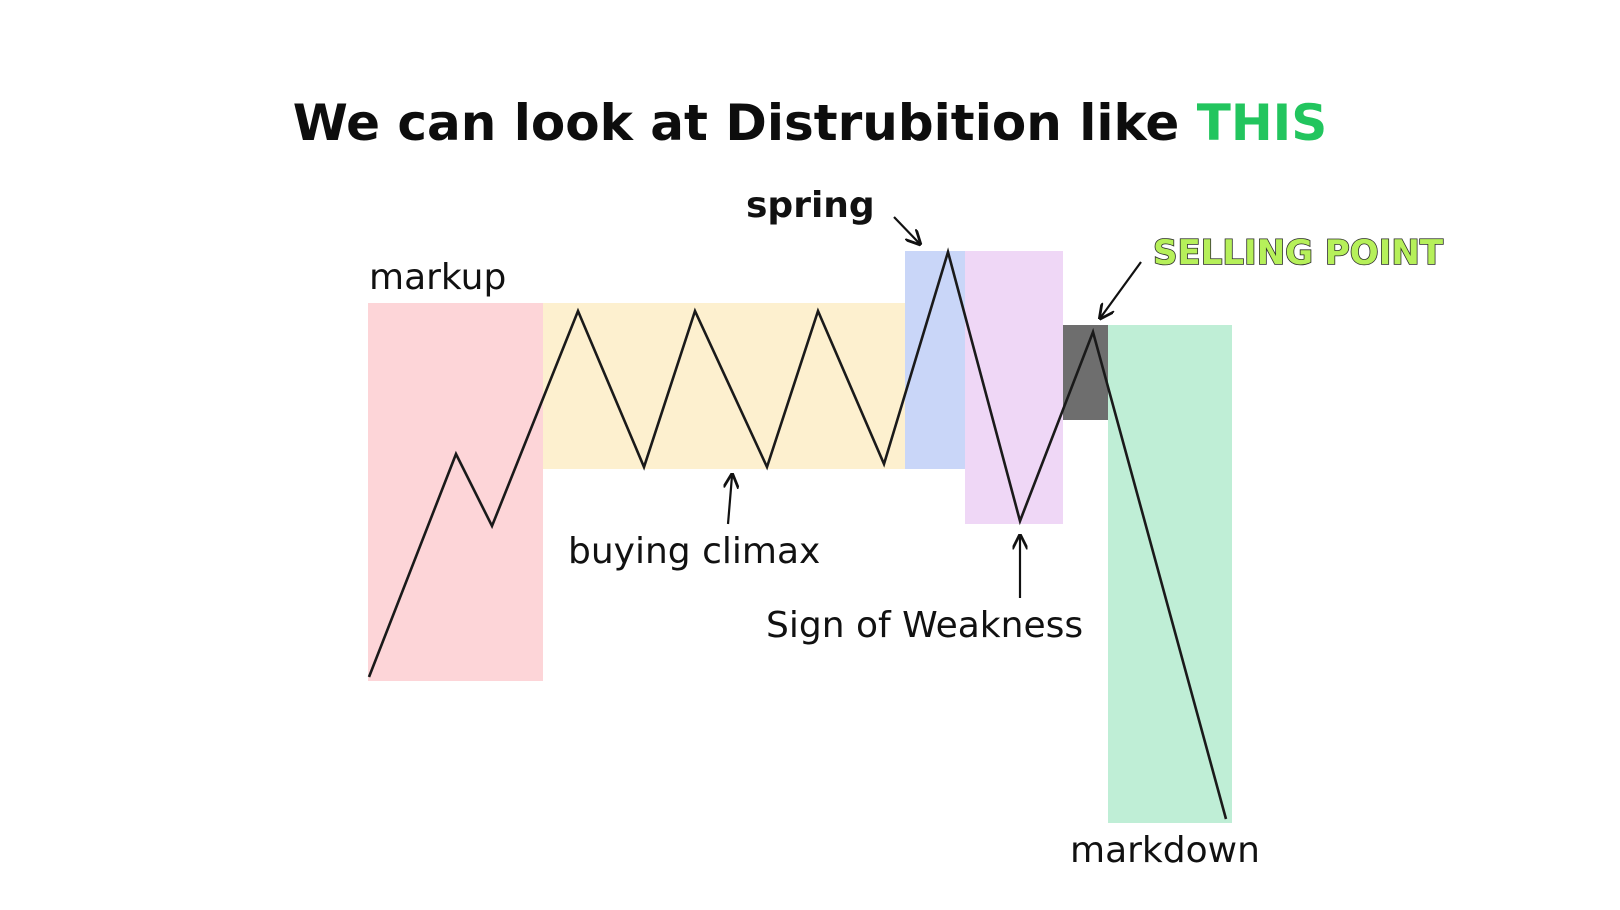 The height and width of the screenshot is (910, 1620). What do you see at coordinates (694, 551) in the screenshot?
I see `buying-climax-label: buying climax` at bounding box center [694, 551].